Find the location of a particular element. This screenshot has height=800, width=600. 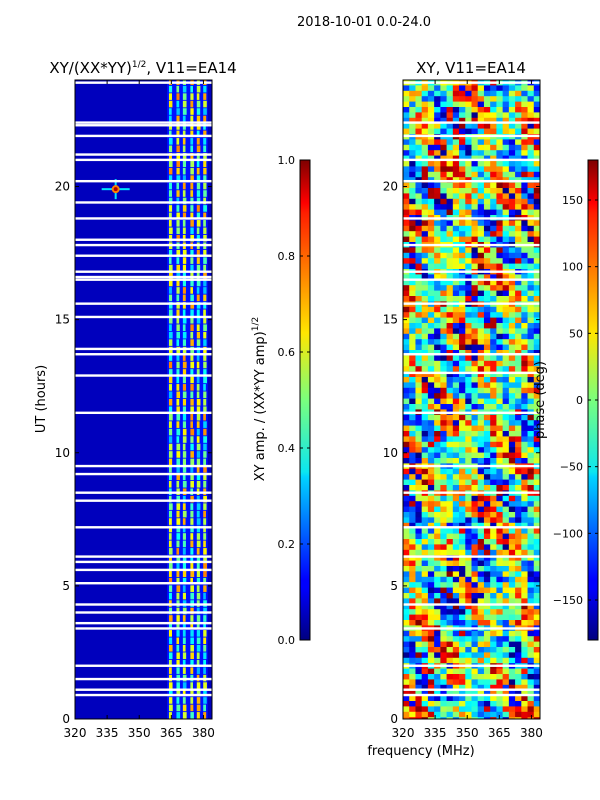

y-tick-label: 5 is located at coordinates (394, 586).